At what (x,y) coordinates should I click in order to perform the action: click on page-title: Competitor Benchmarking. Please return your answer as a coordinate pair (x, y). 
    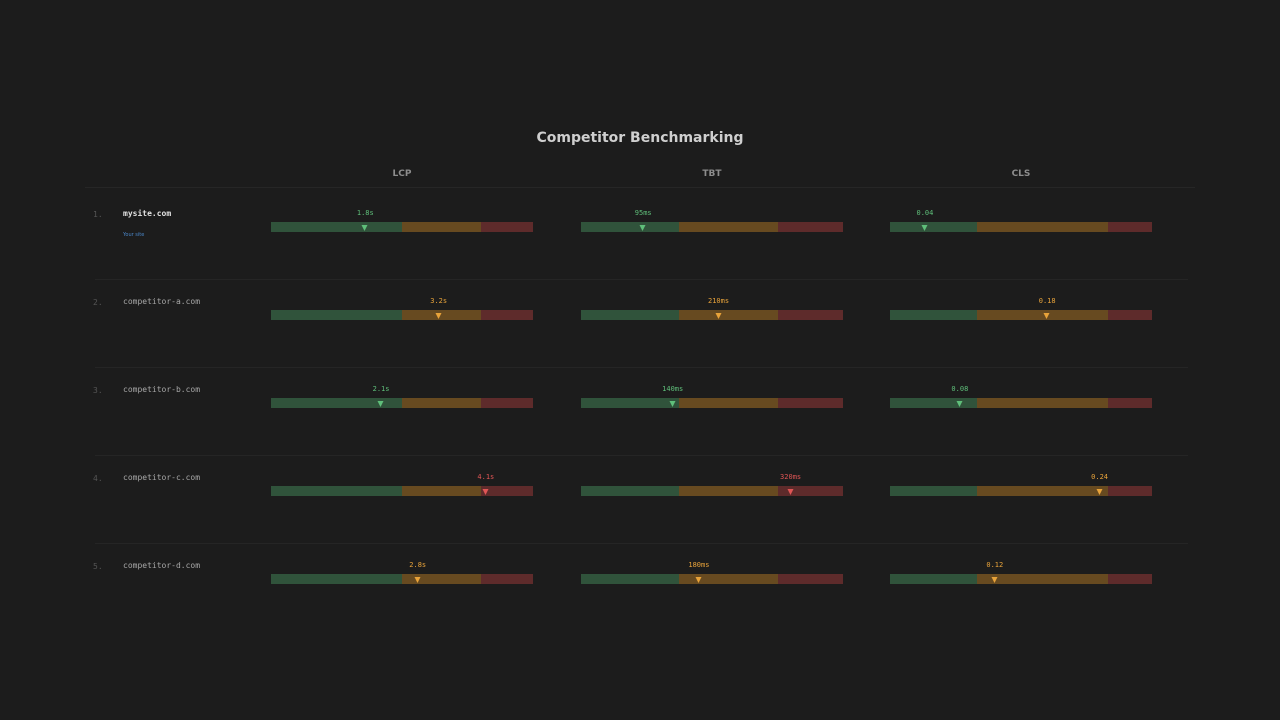
    Looking at the image, I should click on (640, 138).